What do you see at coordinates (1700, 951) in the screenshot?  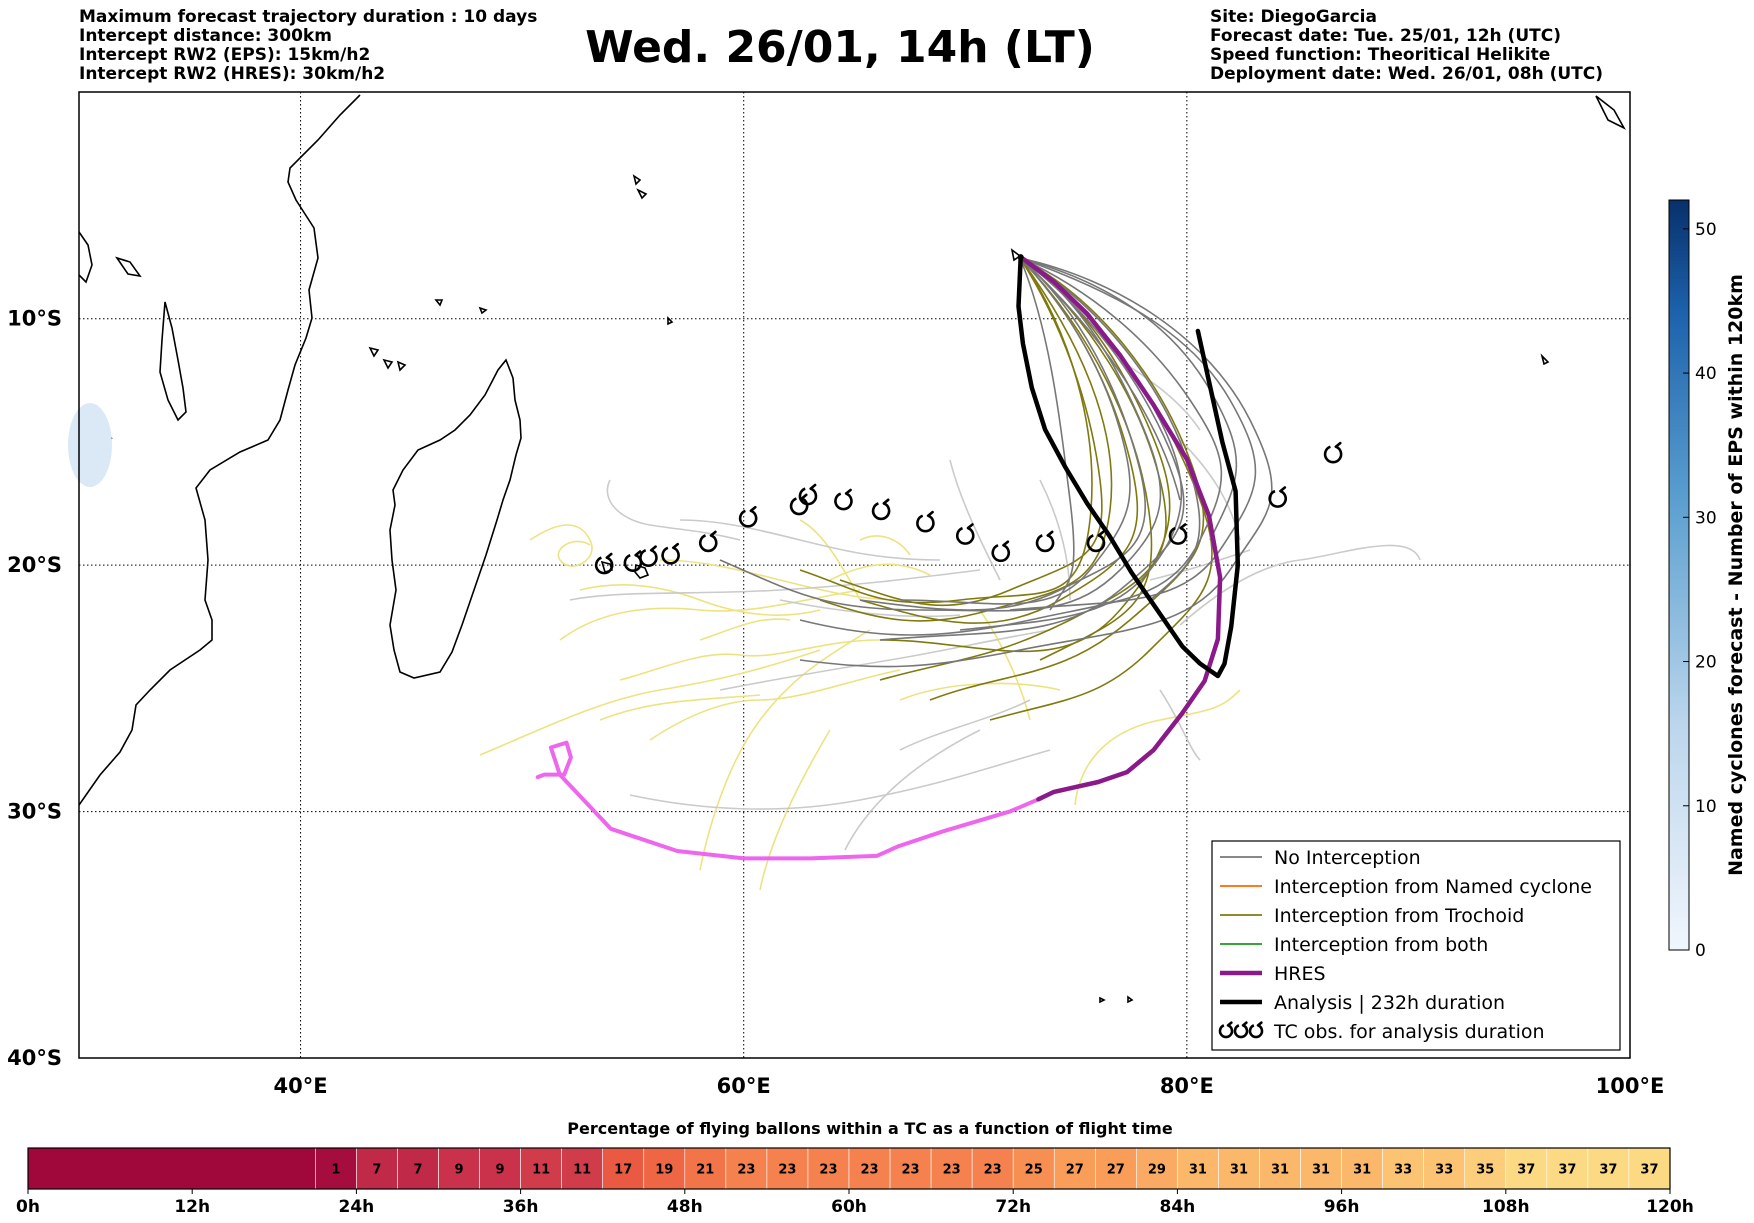 I see `eps-colorbar-tick-label: 0` at bounding box center [1700, 951].